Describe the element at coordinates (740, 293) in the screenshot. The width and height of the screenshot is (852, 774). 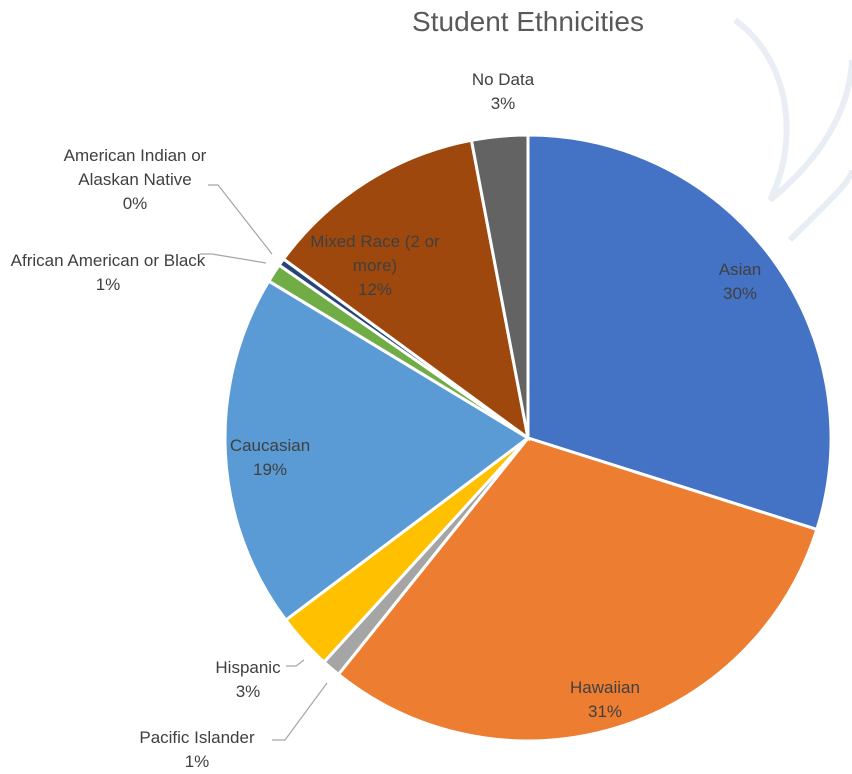
I see `value-label: 30%` at that location.